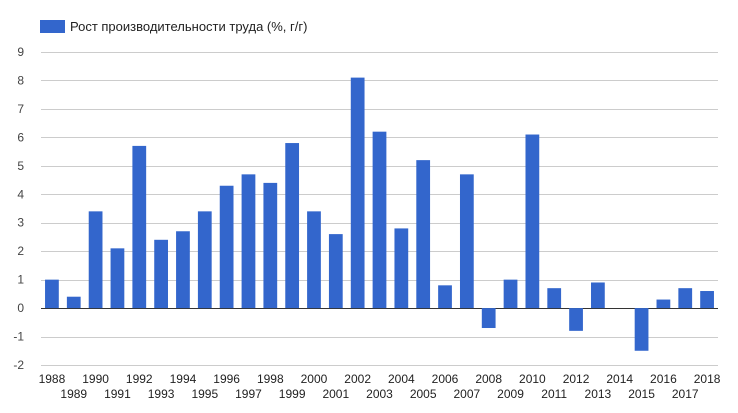 The image size is (738, 413). What do you see at coordinates (188, 26) in the screenshot?
I see `legend-label: Рост производительности труда (%, г/г)` at bounding box center [188, 26].